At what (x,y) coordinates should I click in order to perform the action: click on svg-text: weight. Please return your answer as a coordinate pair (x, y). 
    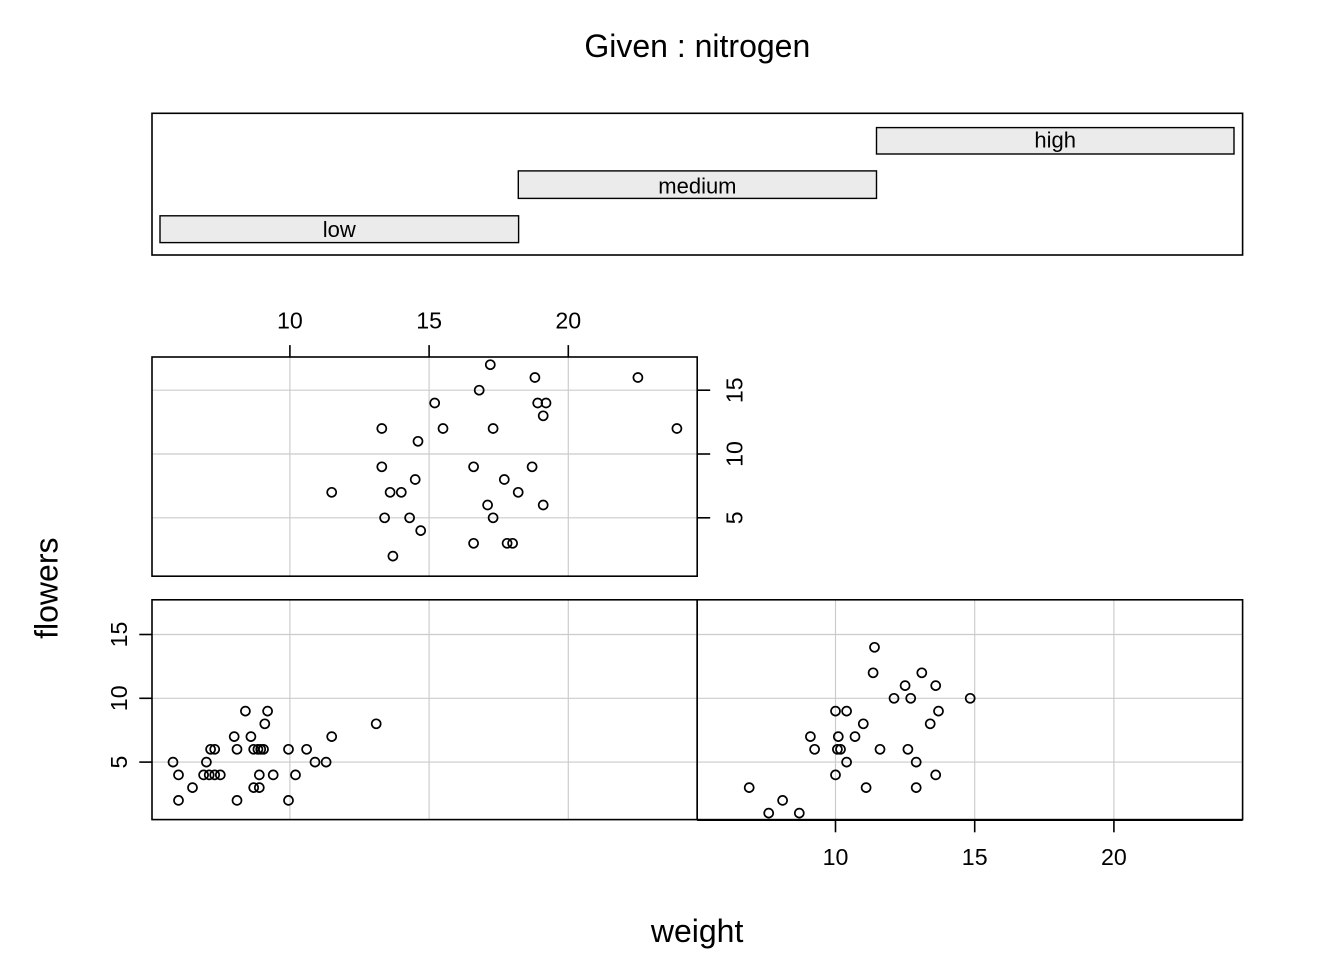
    Looking at the image, I should click on (697, 931).